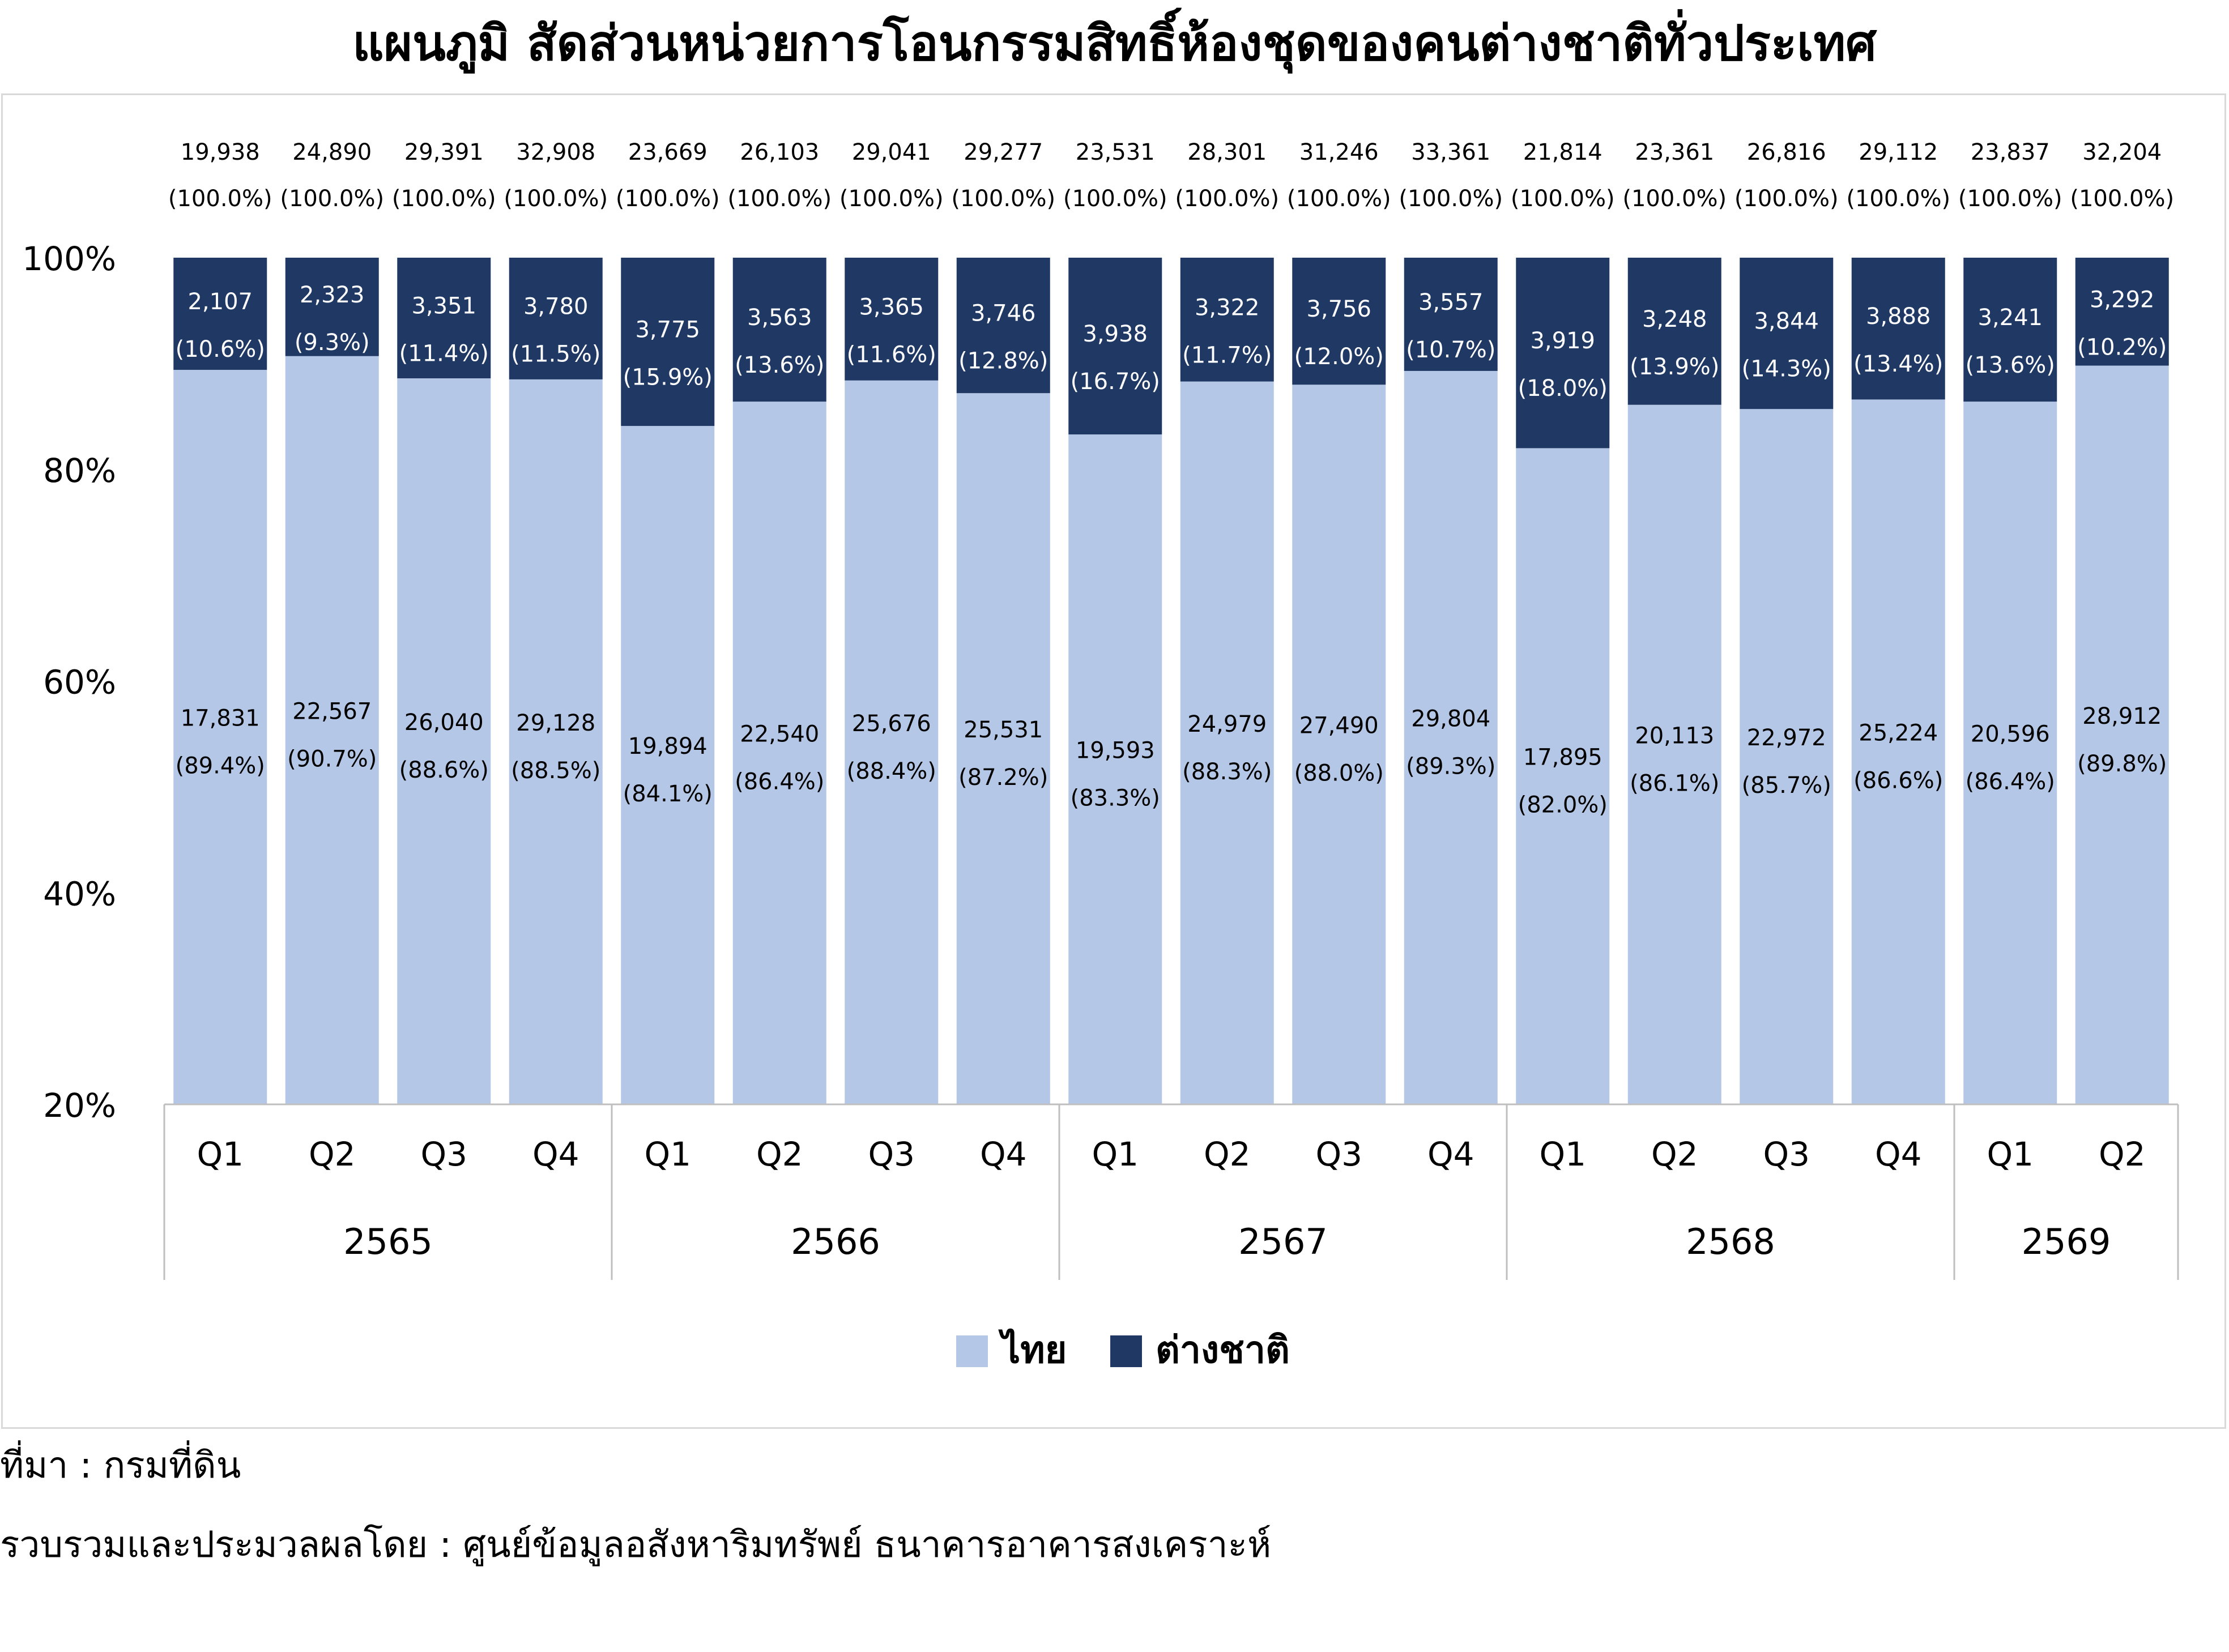  I want to click on foreign-percent-label: (15.9%), so click(668, 378).